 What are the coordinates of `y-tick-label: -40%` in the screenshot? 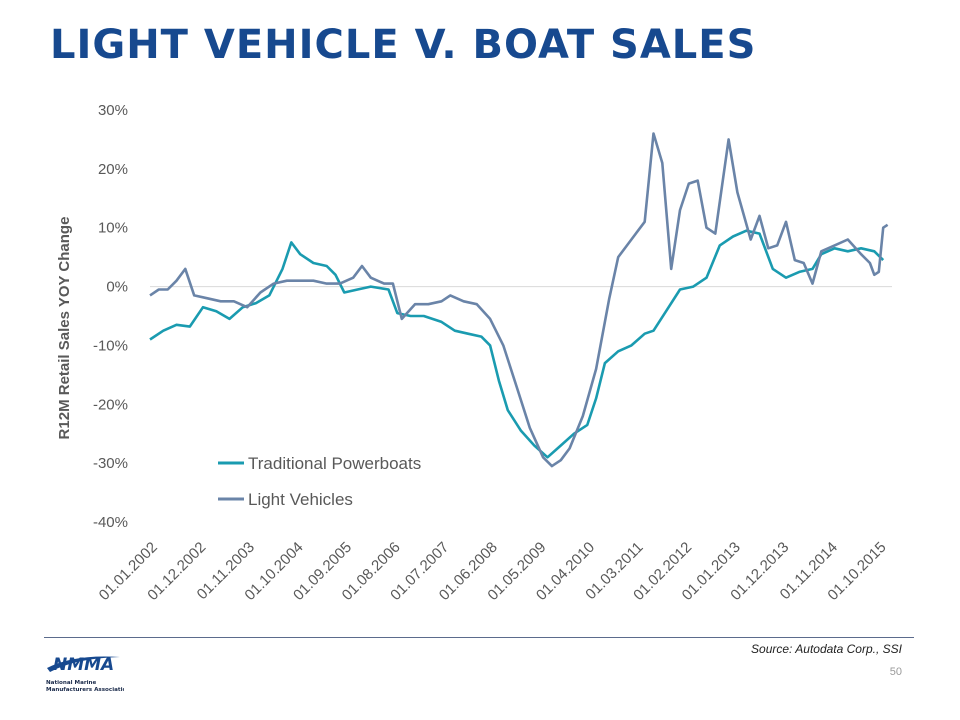 It's located at (110, 522).